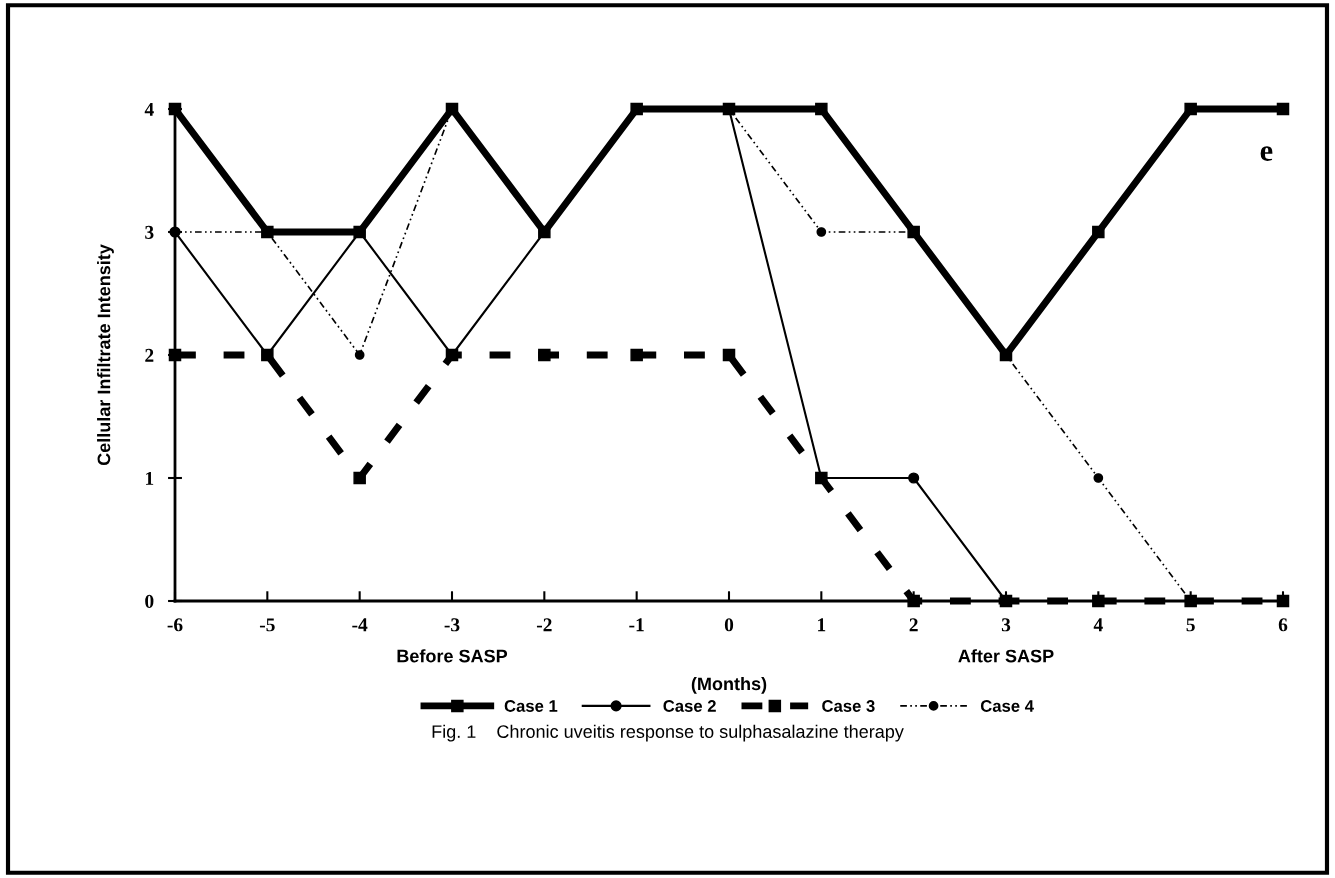  What do you see at coordinates (1006, 656) in the screenshot?
I see `text: After SASP` at bounding box center [1006, 656].